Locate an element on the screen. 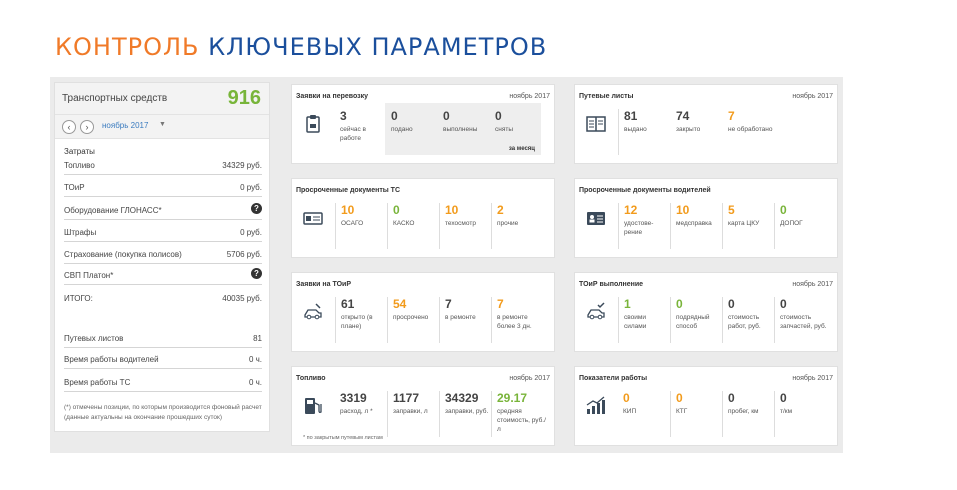  metric: 0 КАСКО is located at coordinates (412, 226).